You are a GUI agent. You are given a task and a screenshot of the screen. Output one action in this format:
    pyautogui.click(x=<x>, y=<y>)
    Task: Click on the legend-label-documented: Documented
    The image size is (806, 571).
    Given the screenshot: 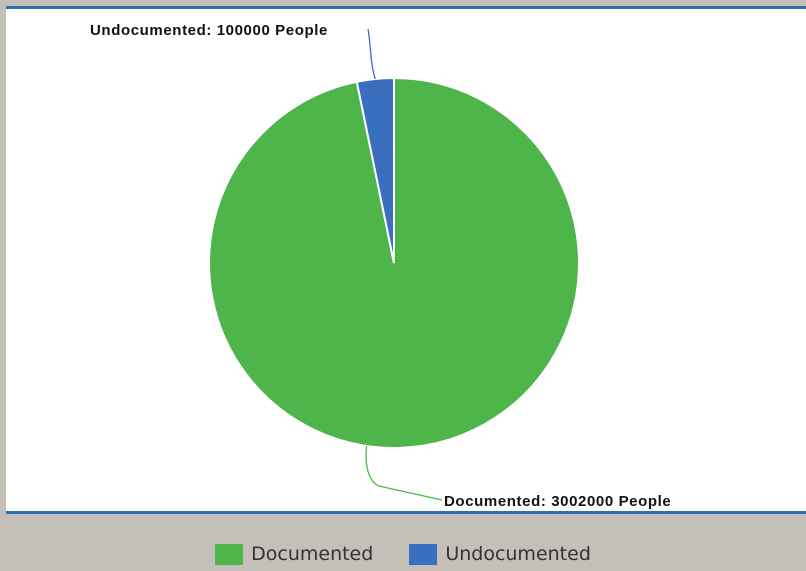 What is the action you would take?
    pyautogui.click(x=312, y=554)
    